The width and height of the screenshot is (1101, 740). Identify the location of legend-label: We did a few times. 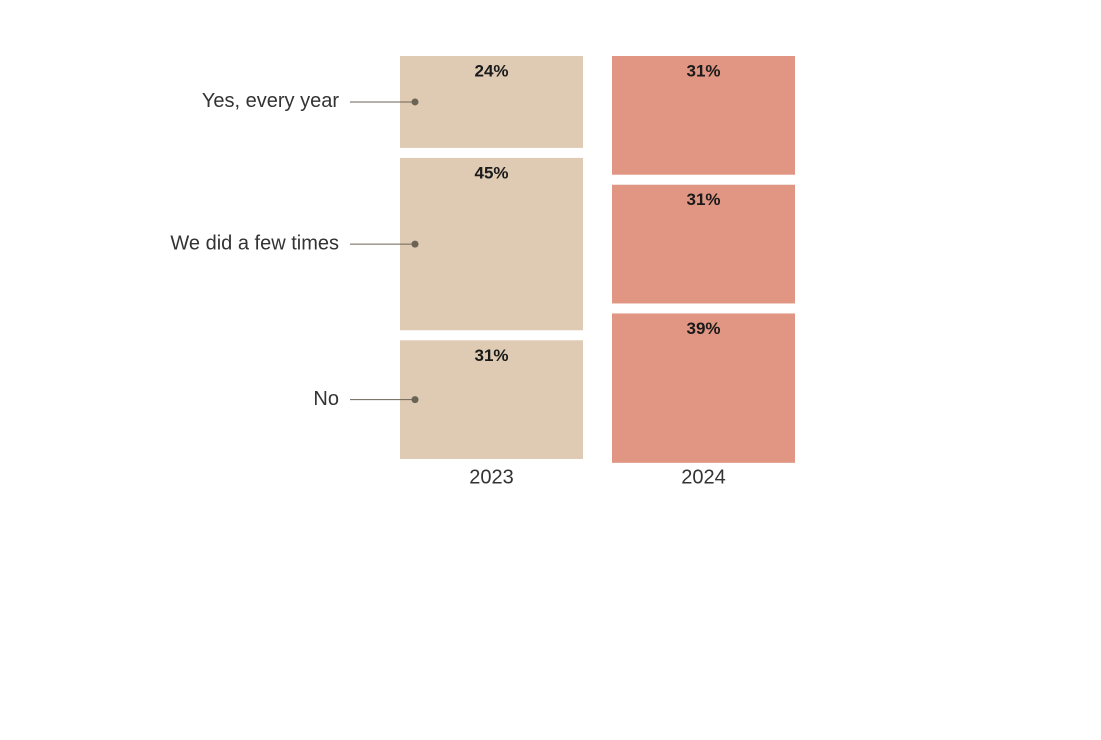
(254, 243).